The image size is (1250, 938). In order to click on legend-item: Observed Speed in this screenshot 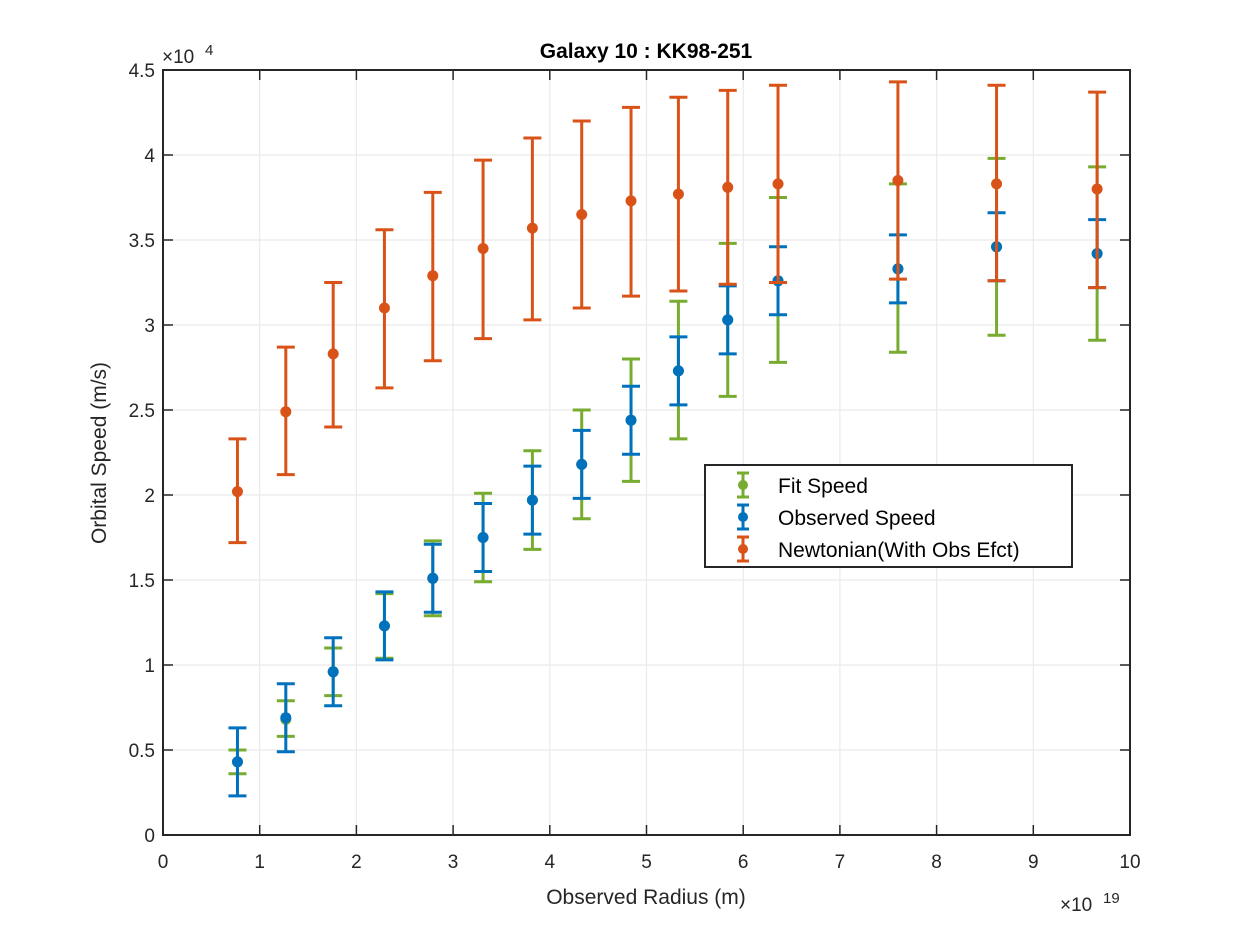, I will do `click(836, 517)`.